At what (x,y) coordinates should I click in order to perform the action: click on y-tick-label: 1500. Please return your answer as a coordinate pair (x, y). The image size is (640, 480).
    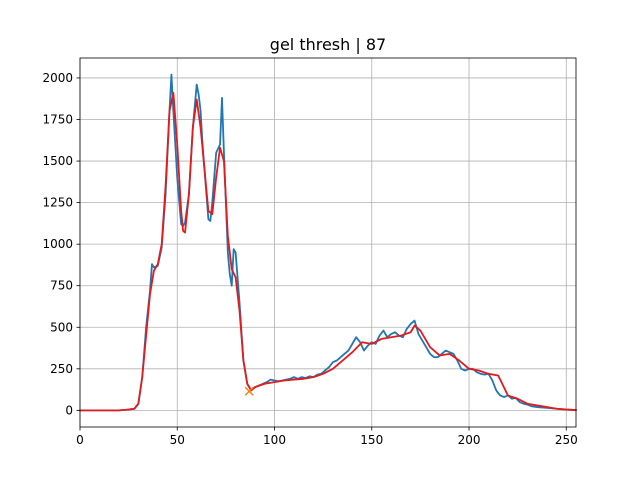
    Looking at the image, I should click on (57, 161).